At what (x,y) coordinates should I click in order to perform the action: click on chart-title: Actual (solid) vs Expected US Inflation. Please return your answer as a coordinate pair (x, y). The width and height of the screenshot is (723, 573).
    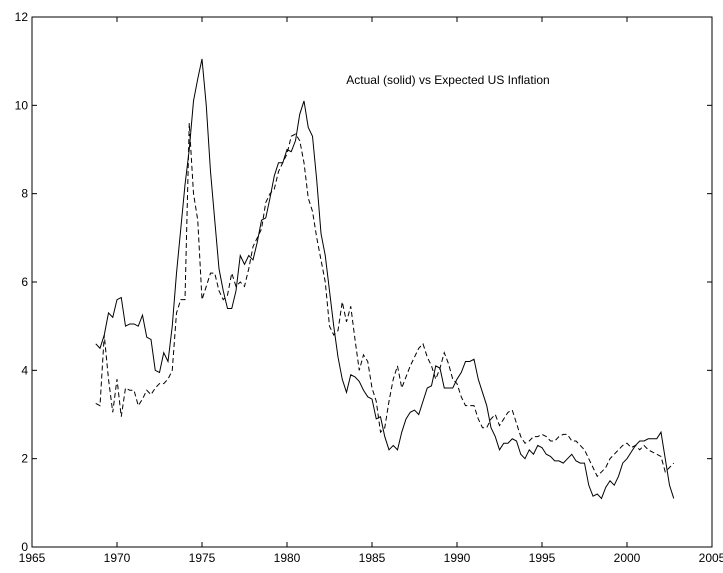
    Looking at the image, I should click on (447, 80).